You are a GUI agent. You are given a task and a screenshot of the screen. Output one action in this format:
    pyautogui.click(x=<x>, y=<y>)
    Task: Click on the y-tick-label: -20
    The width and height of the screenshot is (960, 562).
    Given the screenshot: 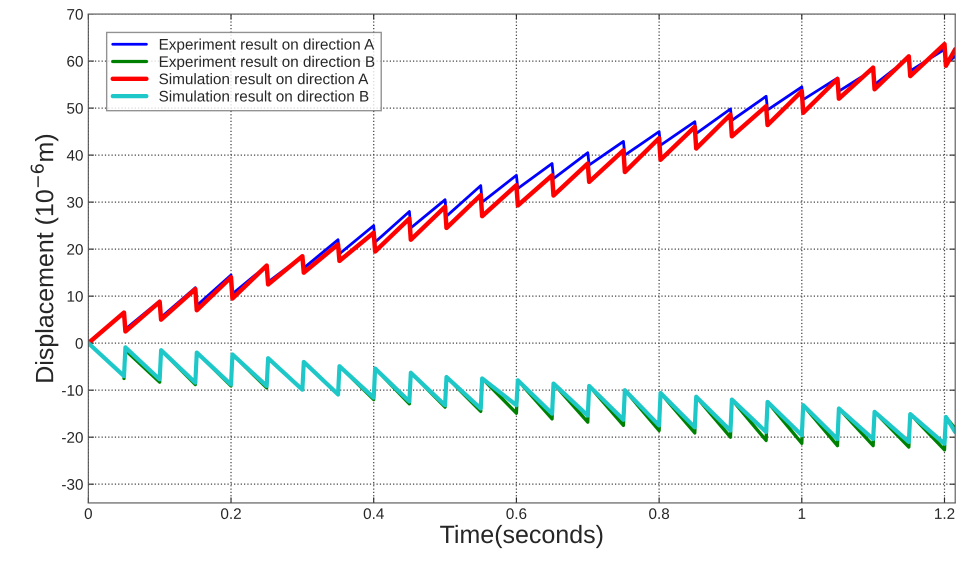 What is the action you would take?
    pyautogui.click(x=72, y=437)
    